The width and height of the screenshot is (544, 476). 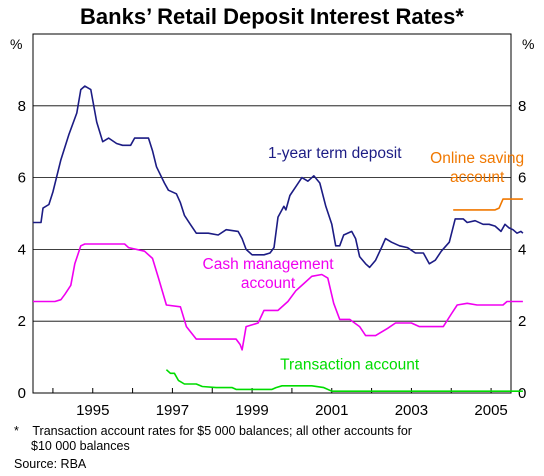 I want to click on series-label: Cash management account, so click(x=269, y=274).